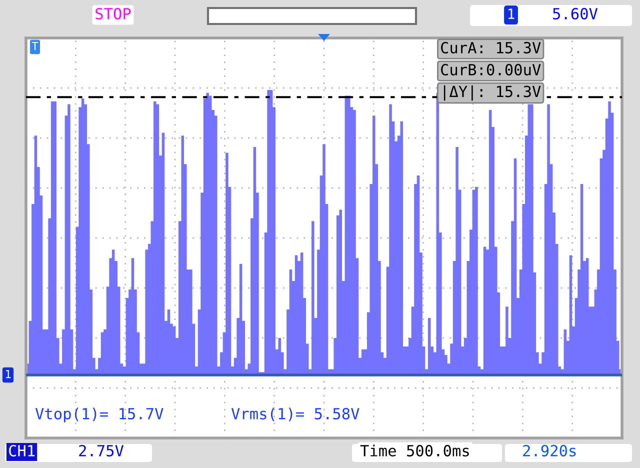 The image size is (640, 468). What do you see at coordinates (295, 415) in the screenshot?
I see `text: Vrms(1)= 5.58V` at bounding box center [295, 415].